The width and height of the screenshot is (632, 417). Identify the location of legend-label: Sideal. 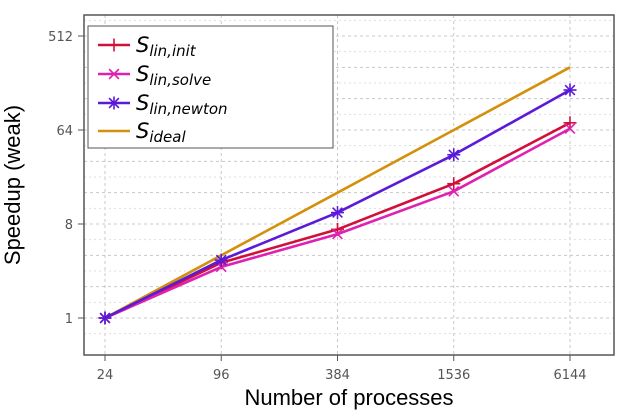
(161, 132).